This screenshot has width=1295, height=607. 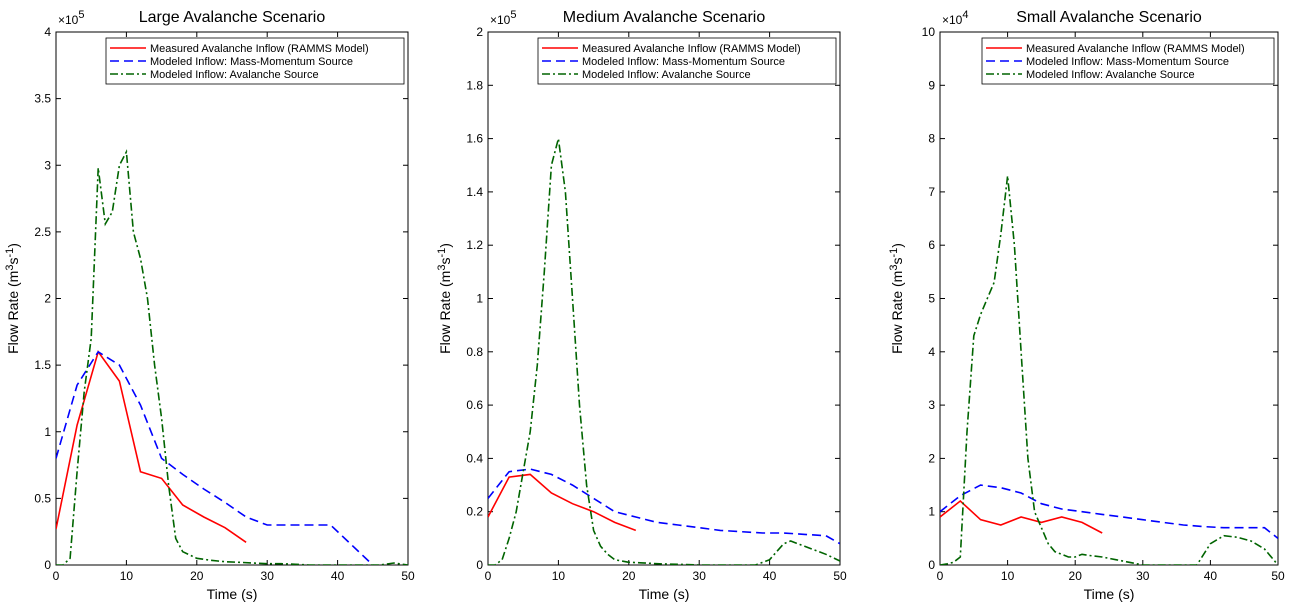 What do you see at coordinates (474, 512) in the screenshot?
I see `y-tick-label: 0.2` at bounding box center [474, 512].